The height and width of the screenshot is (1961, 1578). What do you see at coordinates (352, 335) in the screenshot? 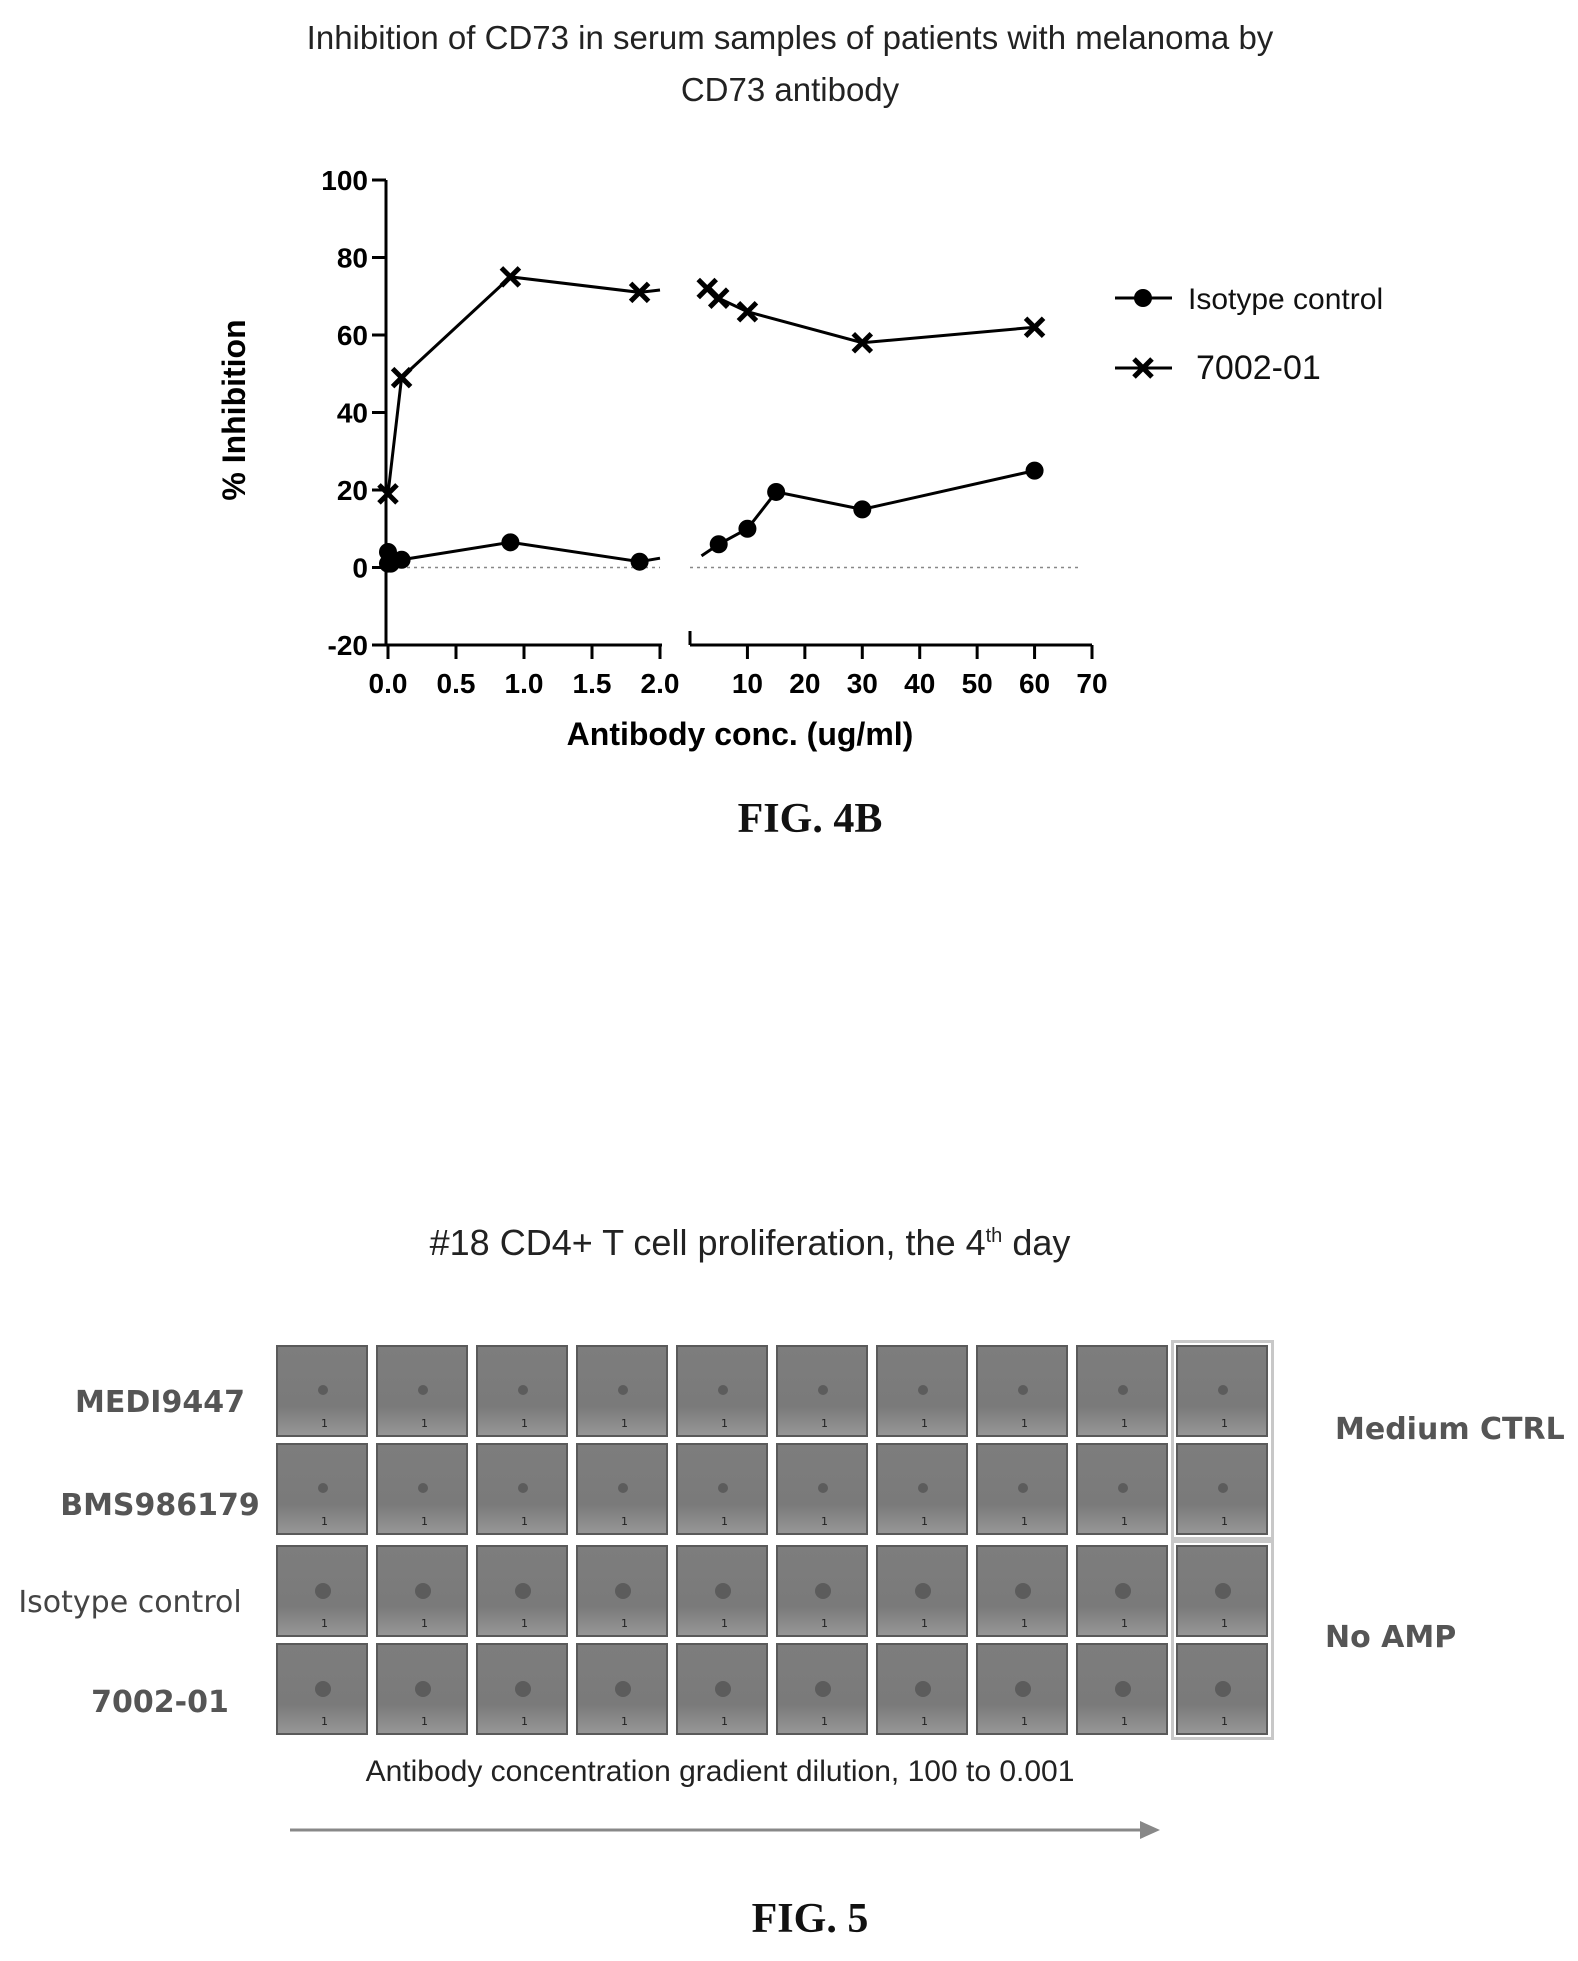
I see `y-tick-label: 60` at bounding box center [352, 335].